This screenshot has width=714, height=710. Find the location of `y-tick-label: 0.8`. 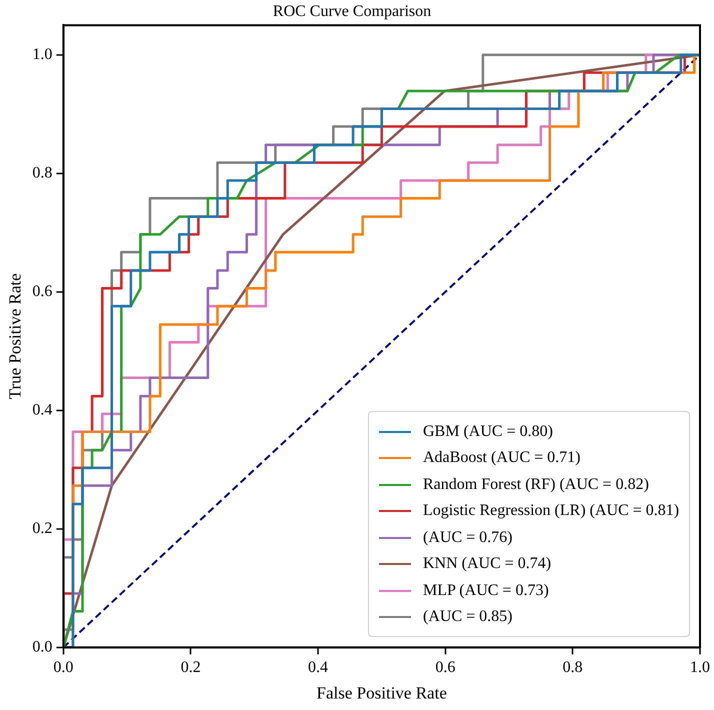

y-tick-label: 0.8 is located at coordinates (42, 173).